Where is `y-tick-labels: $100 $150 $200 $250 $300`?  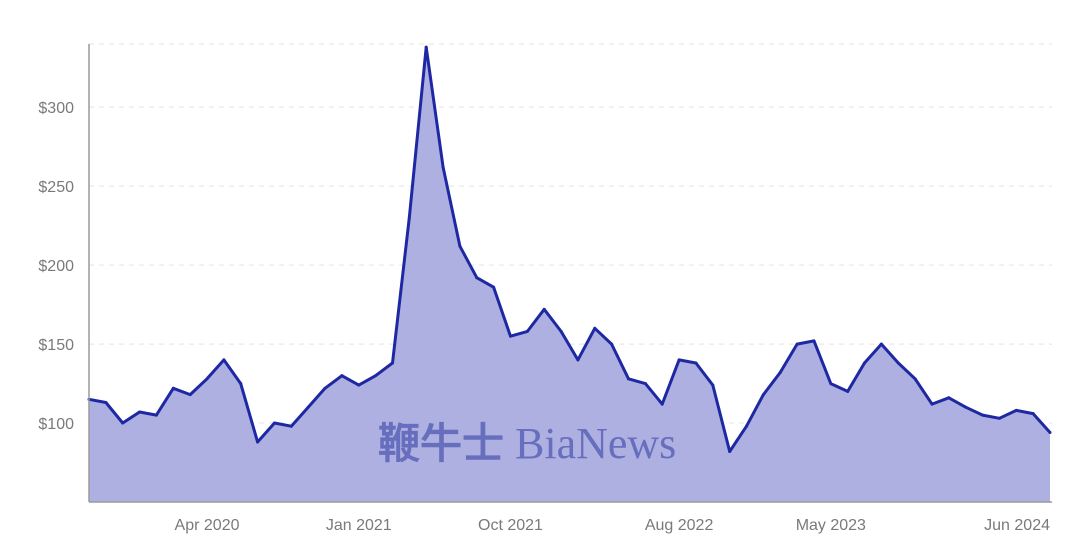
y-tick-labels: $100 $150 $200 $250 $300 is located at coordinates (56, 266).